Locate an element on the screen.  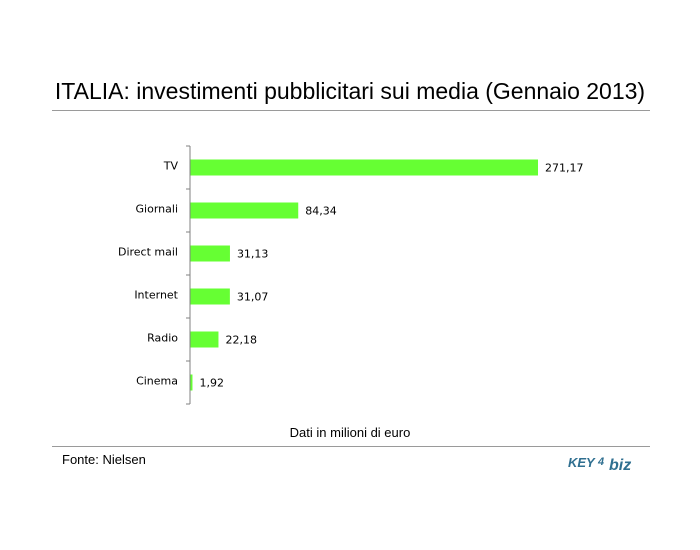
unit-note: Dati in milioni di euro is located at coordinates (350, 432).